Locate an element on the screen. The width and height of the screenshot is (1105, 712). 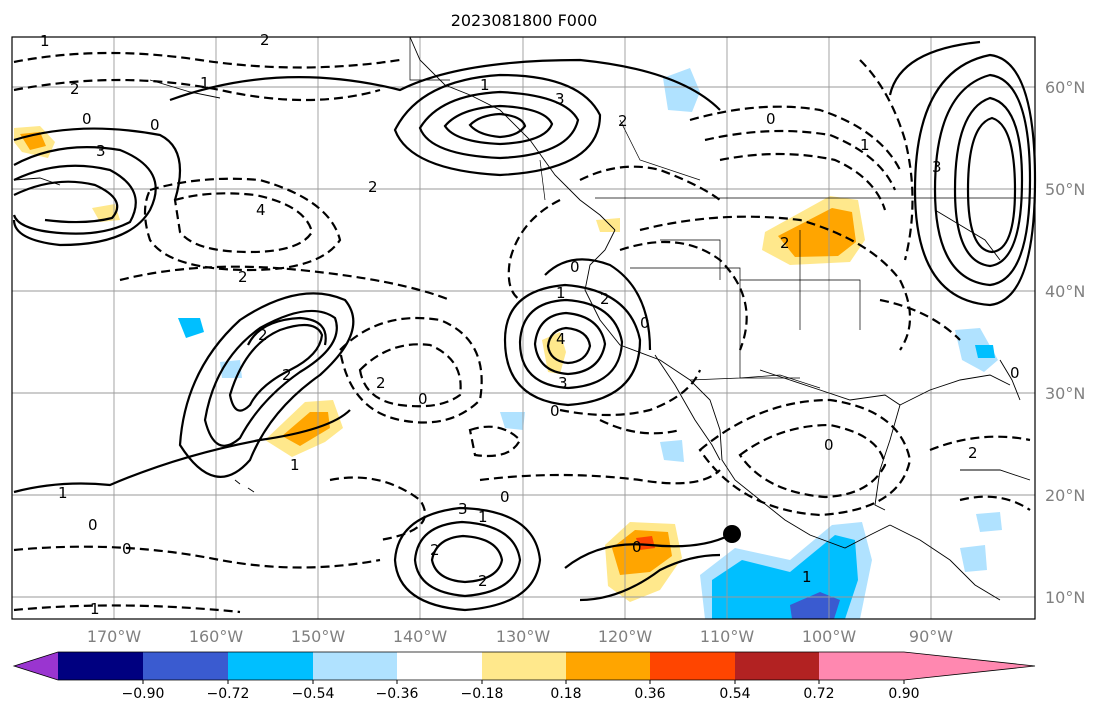
lon-label: 140°W is located at coordinates (420, 636).